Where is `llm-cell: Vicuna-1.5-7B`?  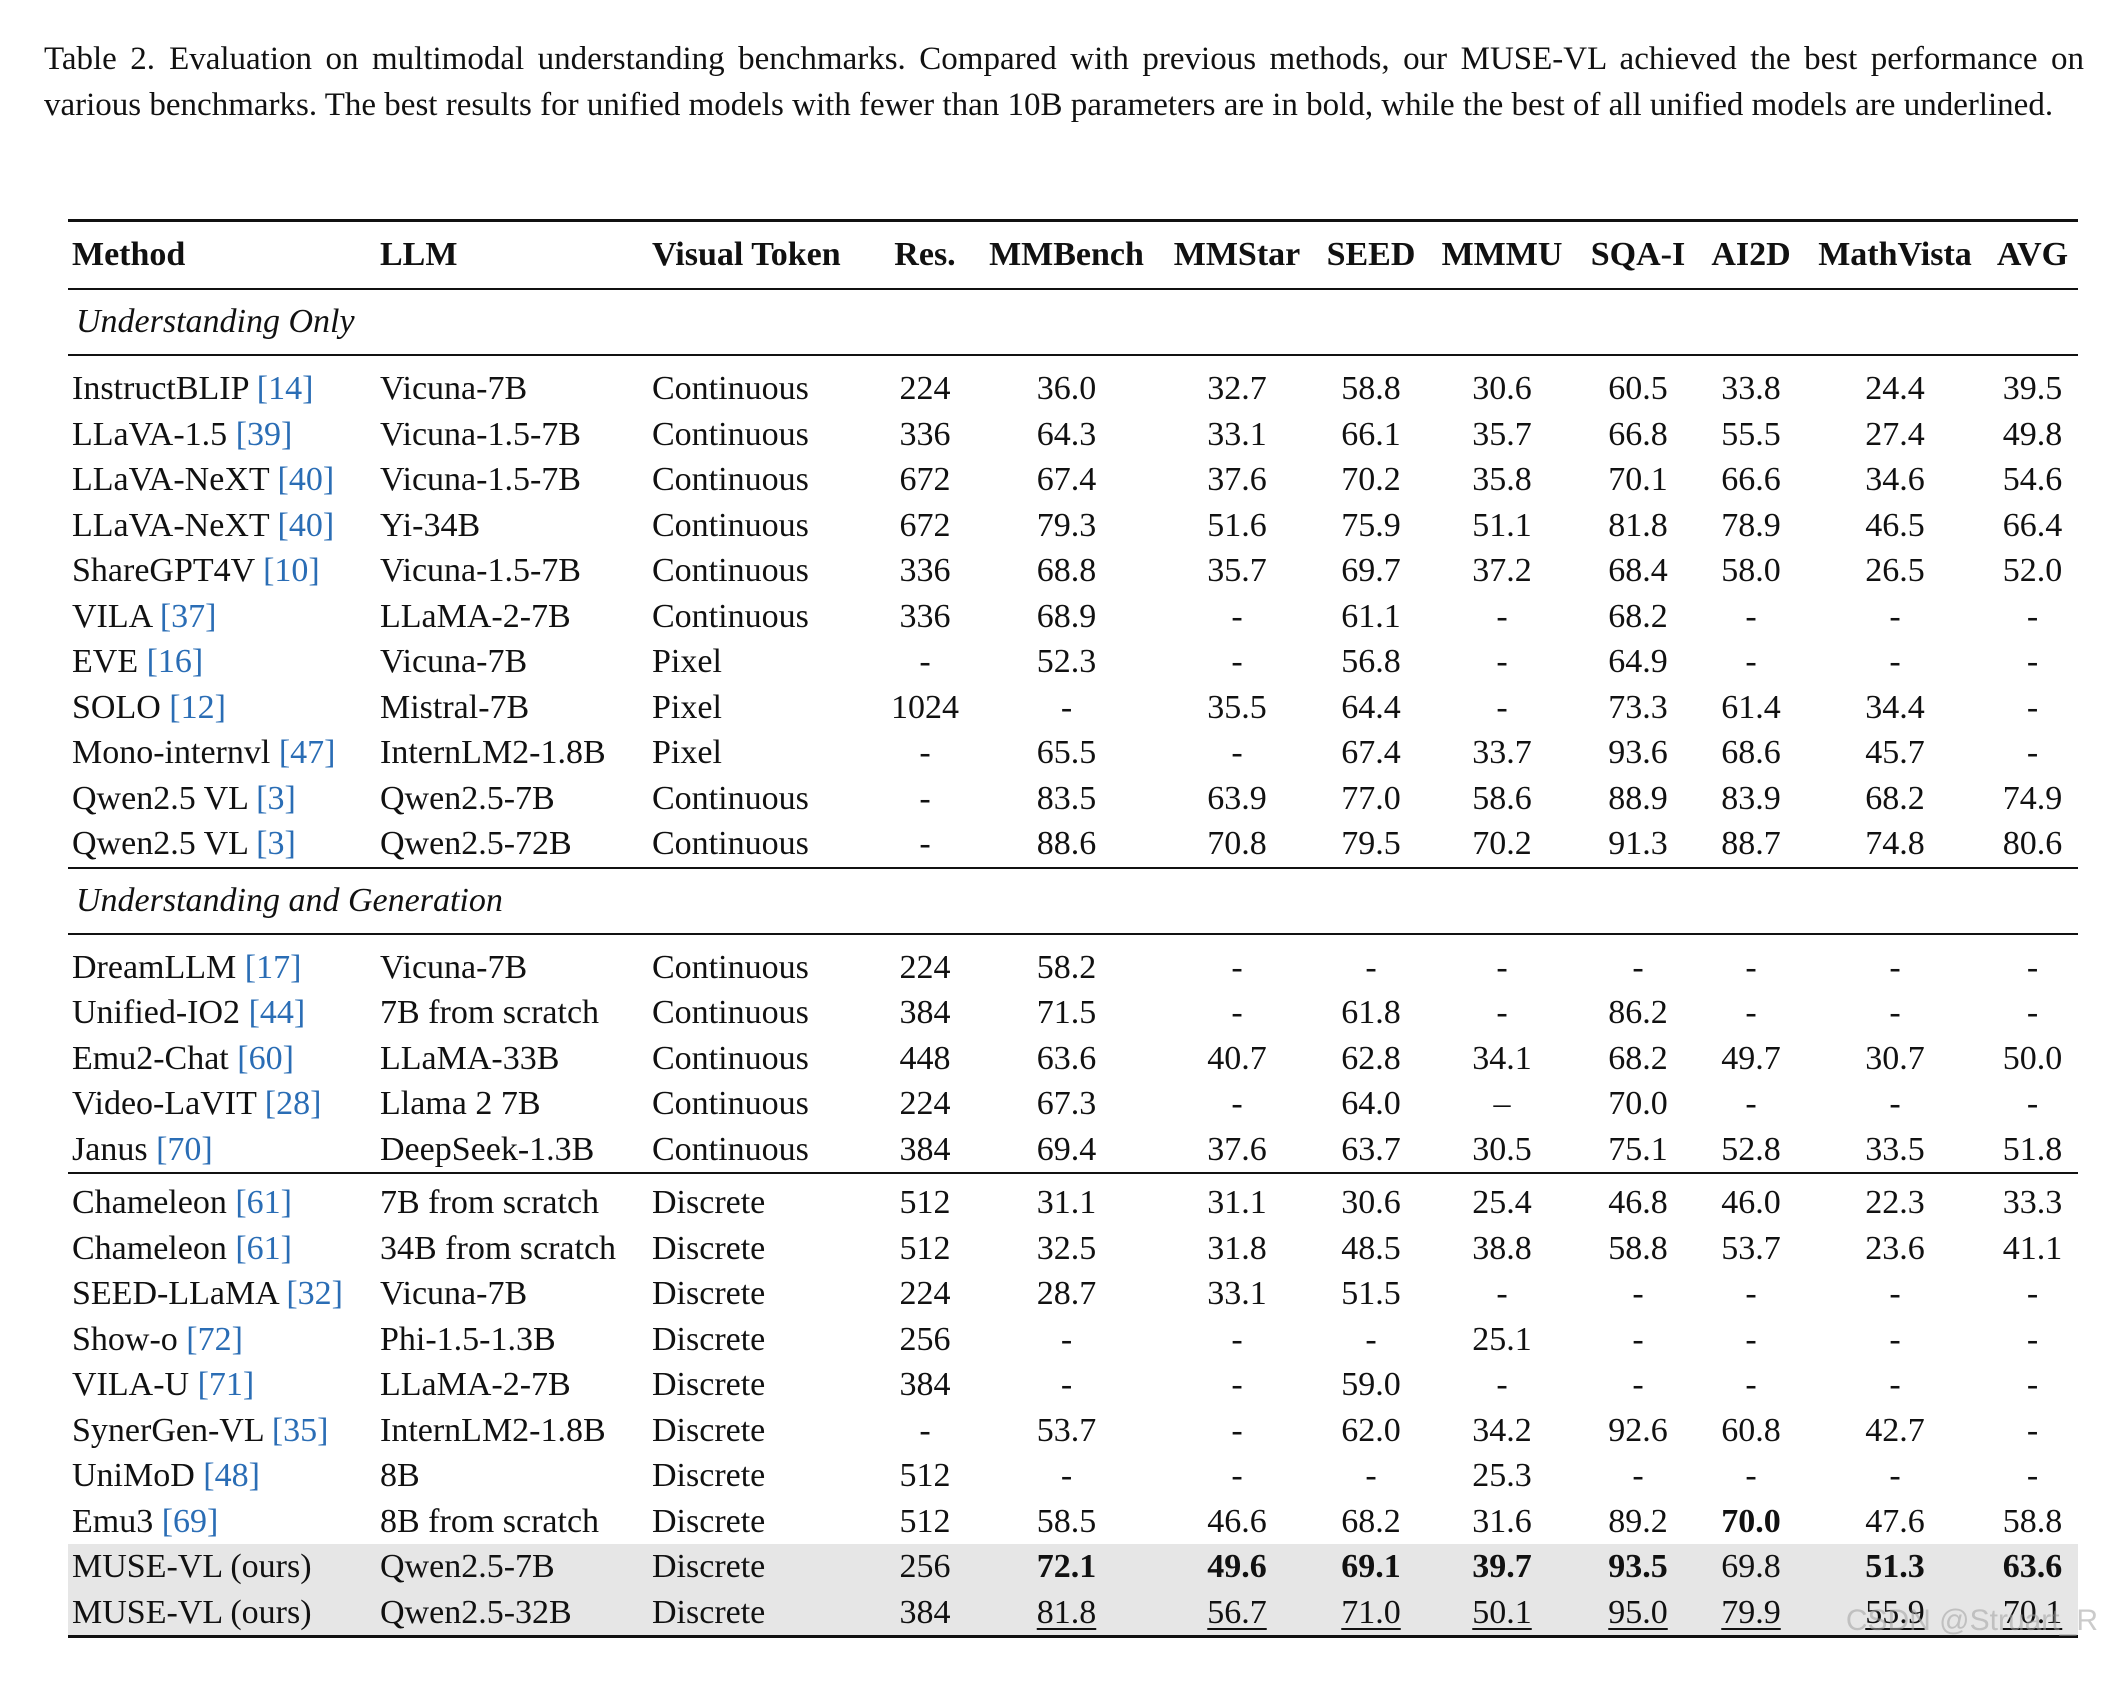
llm-cell: Vicuna-1.5-7B is located at coordinates (512, 480).